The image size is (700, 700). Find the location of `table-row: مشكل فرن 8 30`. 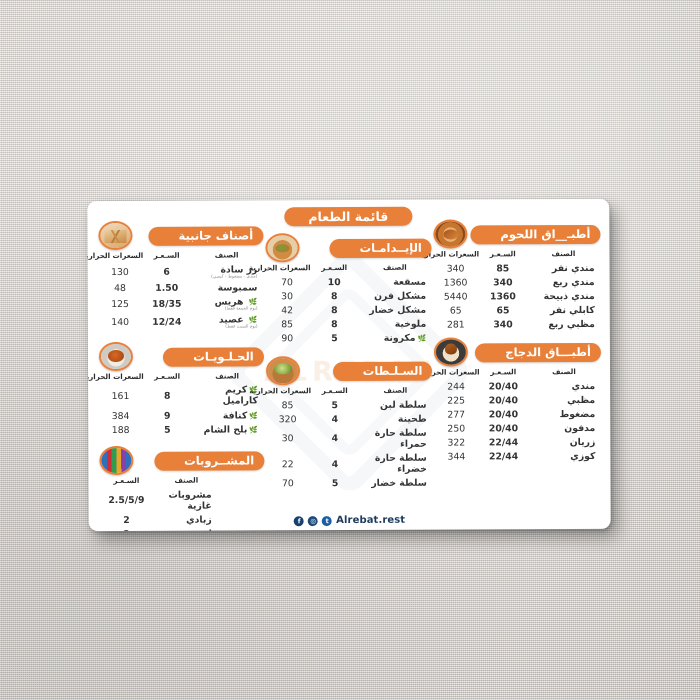

table-row: مشكل فرن 8 30 is located at coordinates (347, 296).